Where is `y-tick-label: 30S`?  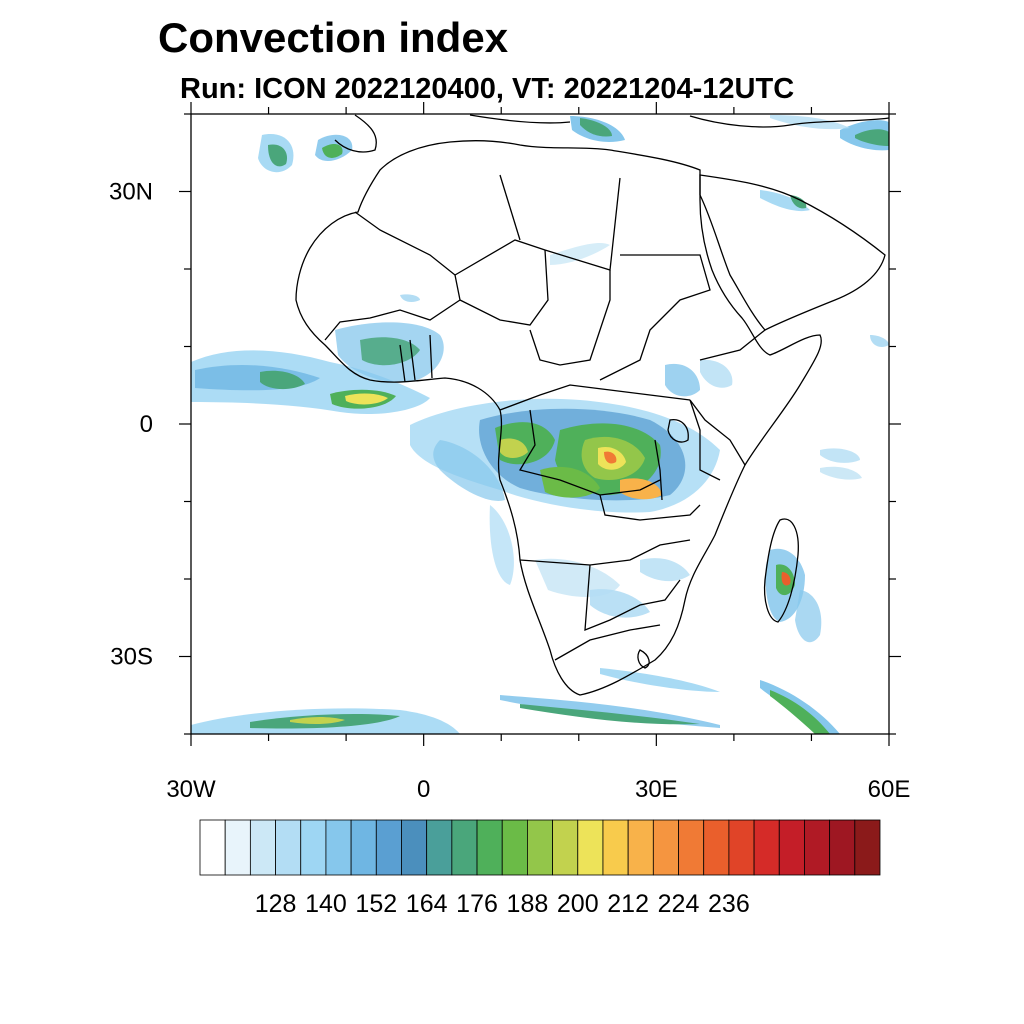
y-tick-label: 30S is located at coordinates (131, 657).